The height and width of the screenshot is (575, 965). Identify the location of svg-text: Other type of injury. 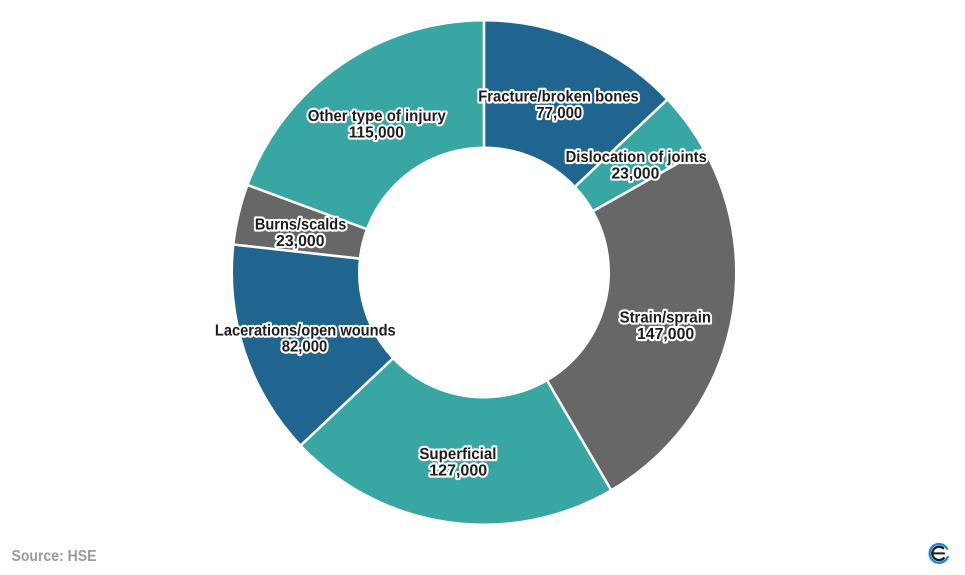
(377, 116).